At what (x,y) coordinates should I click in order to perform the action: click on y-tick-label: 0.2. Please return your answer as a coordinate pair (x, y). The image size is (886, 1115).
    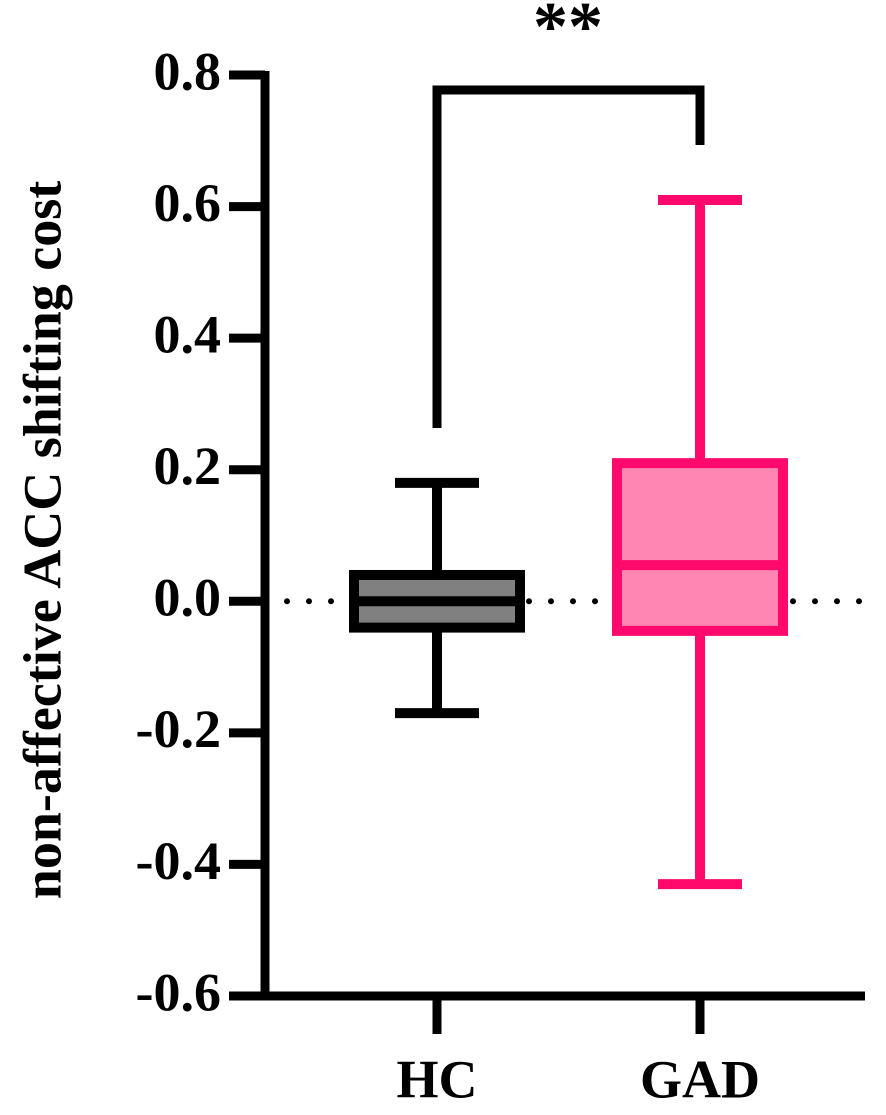
    Looking at the image, I should click on (188, 466).